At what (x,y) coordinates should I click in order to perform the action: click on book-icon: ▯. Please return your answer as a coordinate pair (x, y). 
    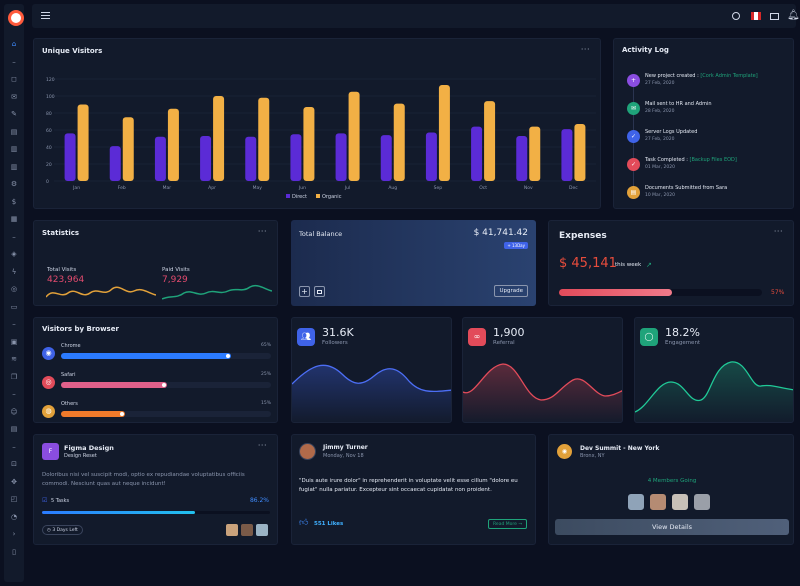
    Looking at the image, I should click on (14, 551).